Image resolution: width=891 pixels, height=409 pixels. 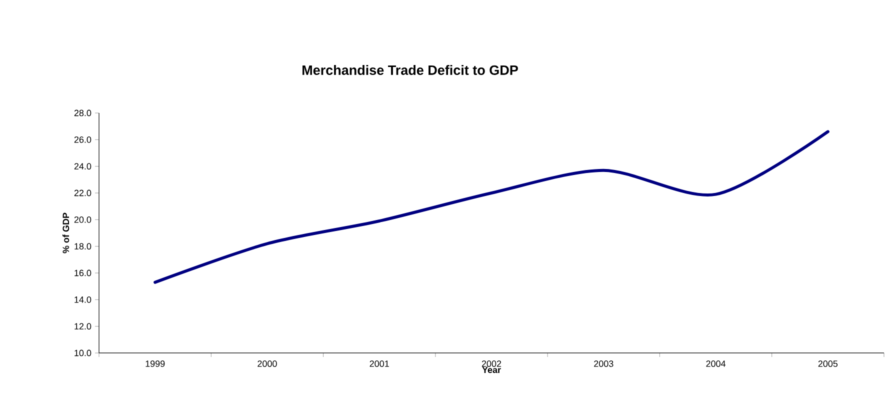 I want to click on x-tick-label: 2004, so click(x=716, y=363).